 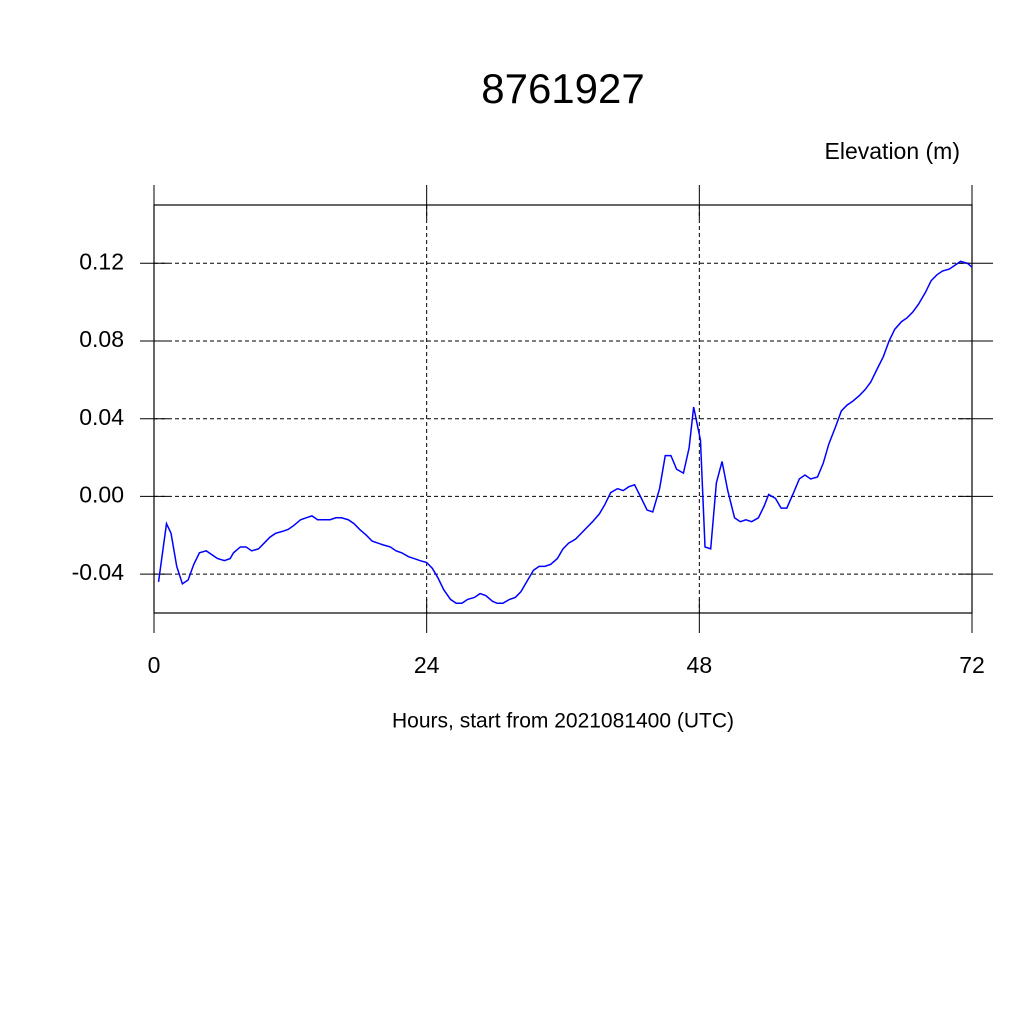 What do you see at coordinates (101, 261) in the screenshot?
I see `y-tick-label: 0.12` at bounding box center [101, 261].